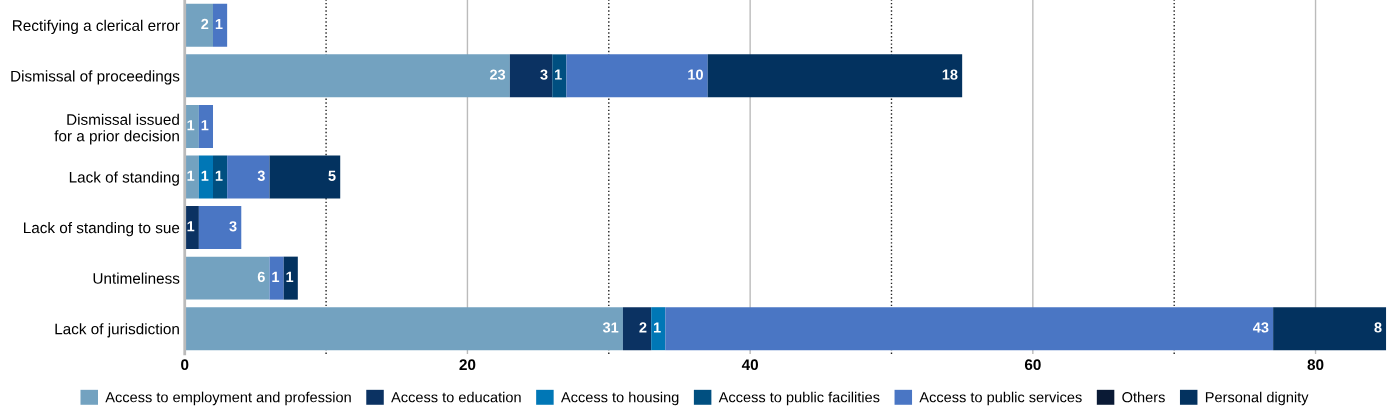  What do you see at coordinates (610, 327) in the screenshot?
I see `data-label: 31` at bounding box center [610, 327].